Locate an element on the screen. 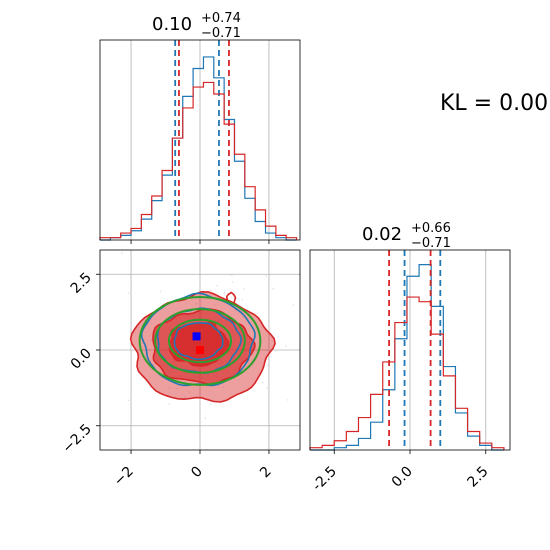  title-bottom-right-minus: −0.71 is located at coordinates (431, 243).